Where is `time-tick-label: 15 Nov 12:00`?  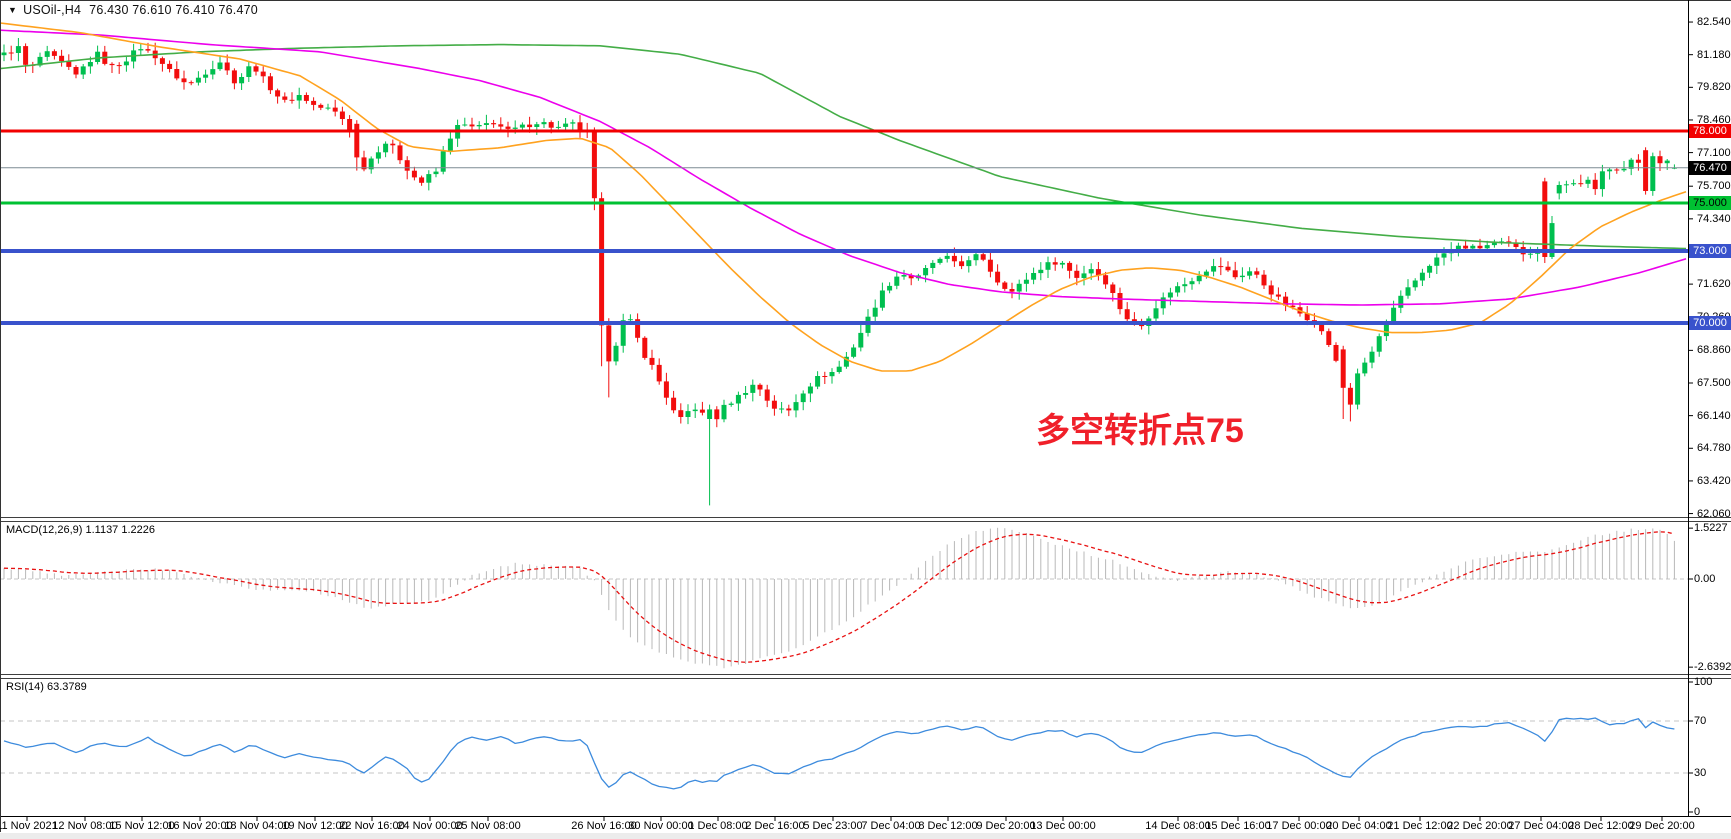
time-tick-label: 15 Nov 12:00 is located at coordinates (142, 826).